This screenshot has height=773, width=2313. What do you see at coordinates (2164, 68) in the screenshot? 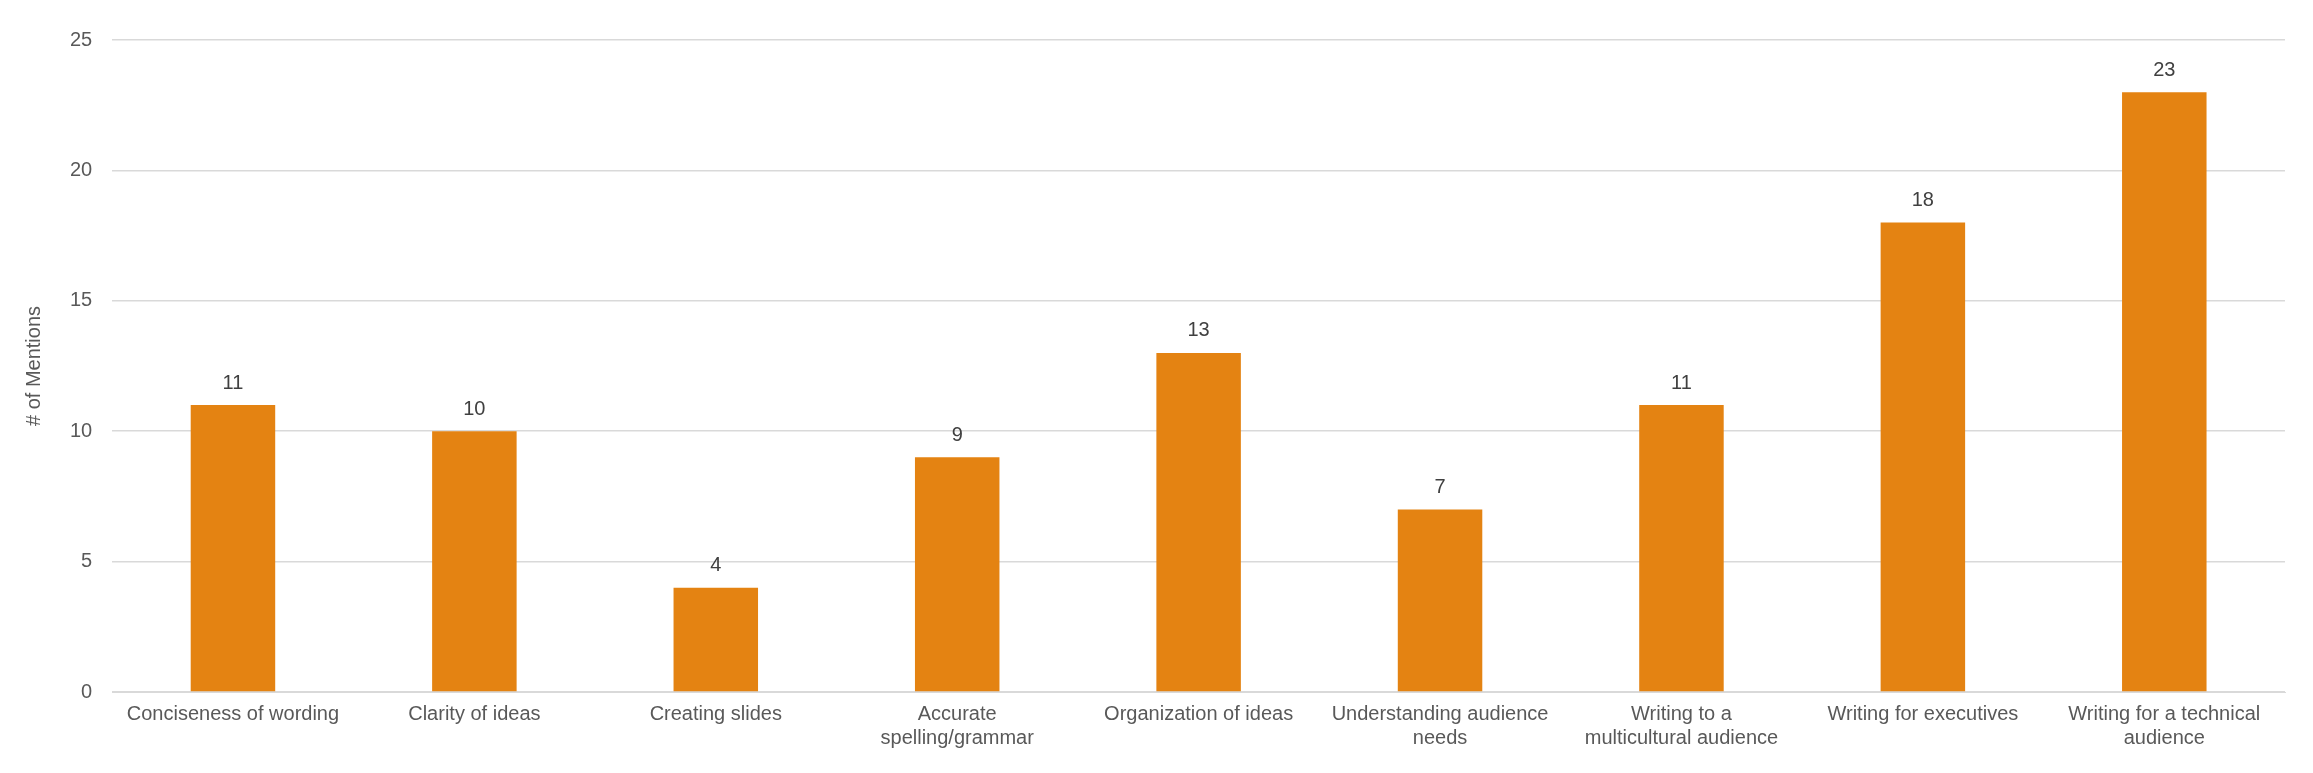
I see `data-label: 23` at bounding box center [2164, 68].